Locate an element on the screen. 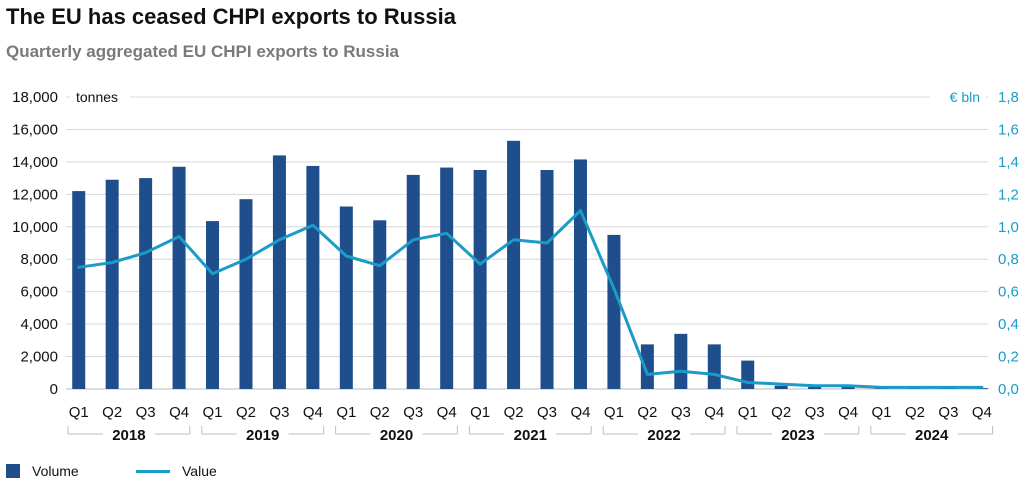 This screenshot has height=491, width=1024. y-left-label-bg is located at coordinates (100, 97).